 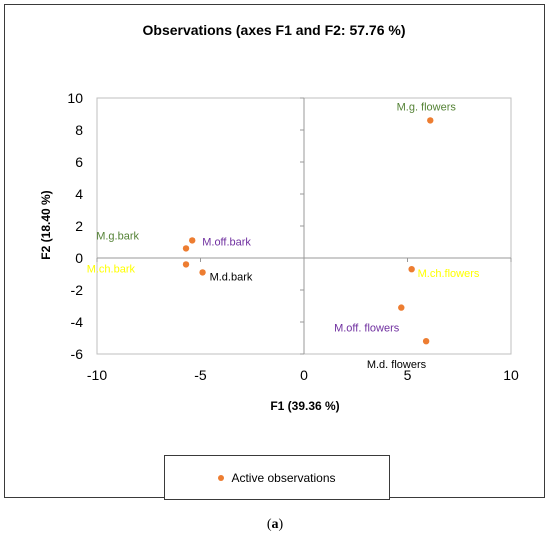 I want to click on caption-close: ), so click(x=281, y=524).